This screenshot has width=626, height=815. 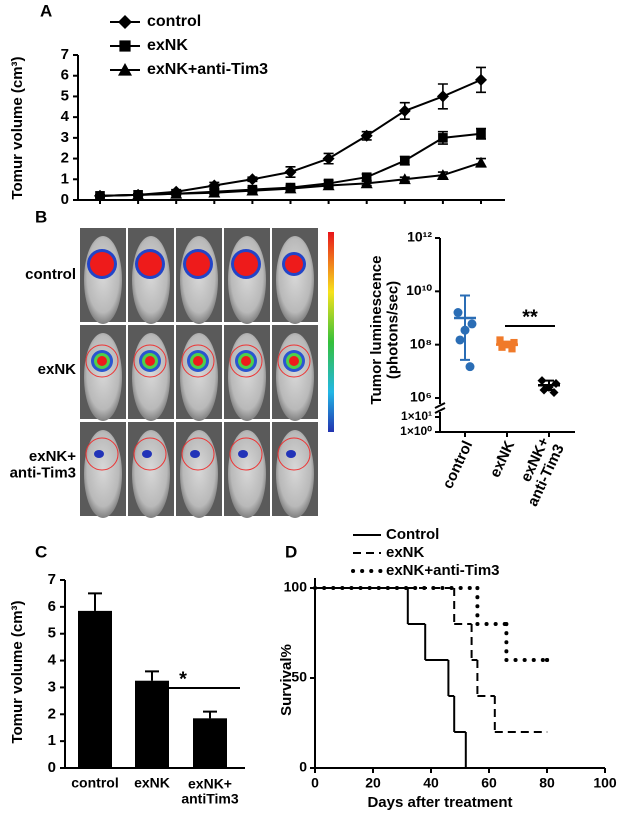 What do you see at coordinates (385, 330) in the screenshot?
I see `y-axis-label: Tumor luminescence(photons/sec)` at bounding box center [385, 330].